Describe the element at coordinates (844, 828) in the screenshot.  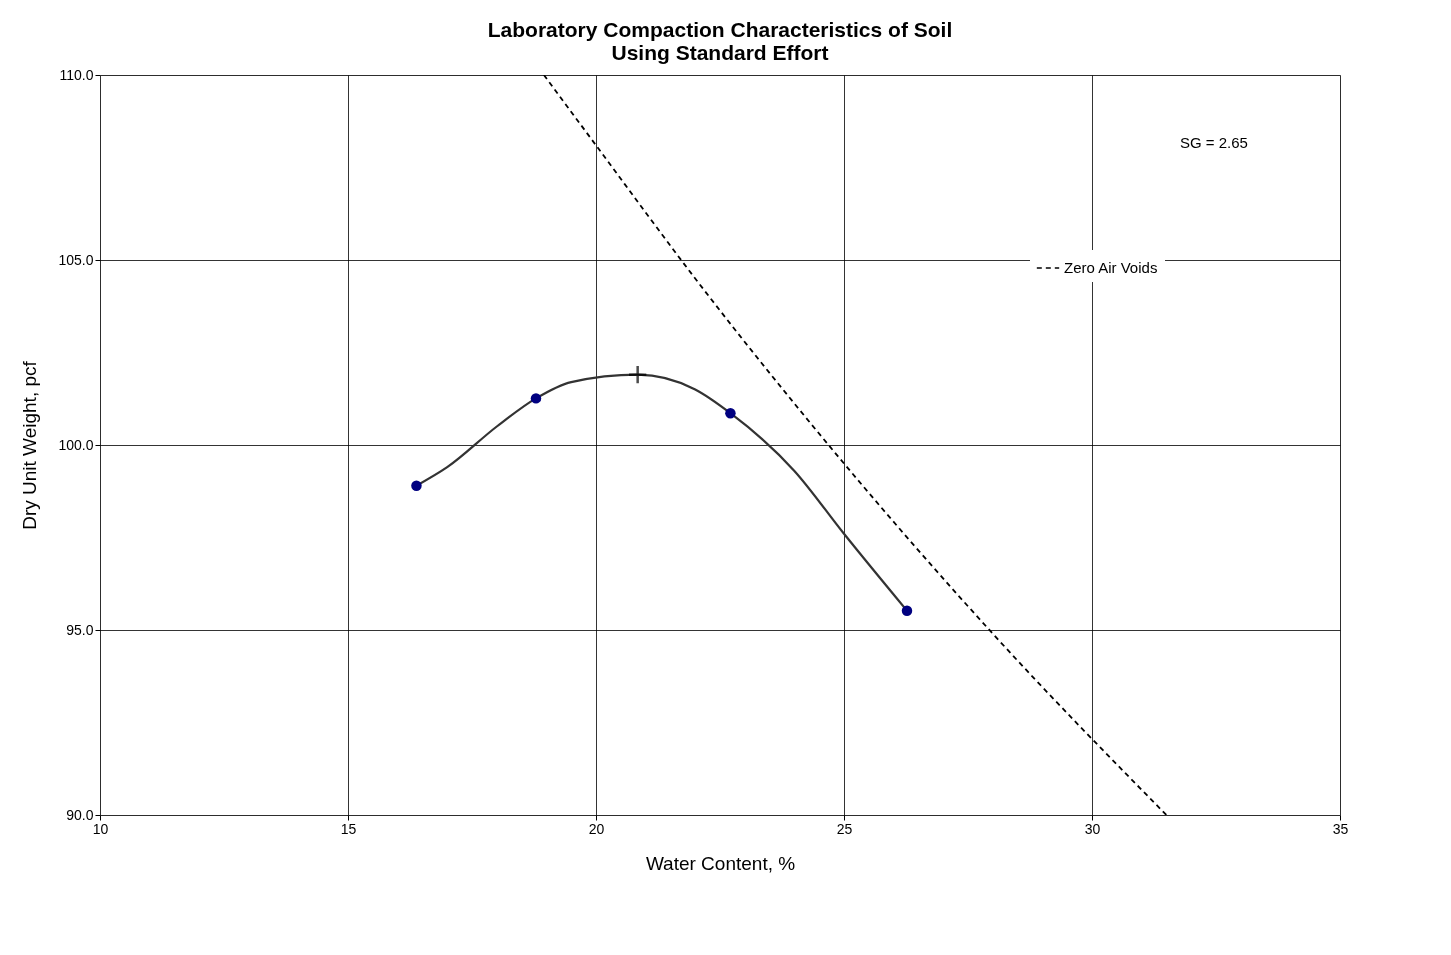
I see `x-tick-label: 25` at that location.